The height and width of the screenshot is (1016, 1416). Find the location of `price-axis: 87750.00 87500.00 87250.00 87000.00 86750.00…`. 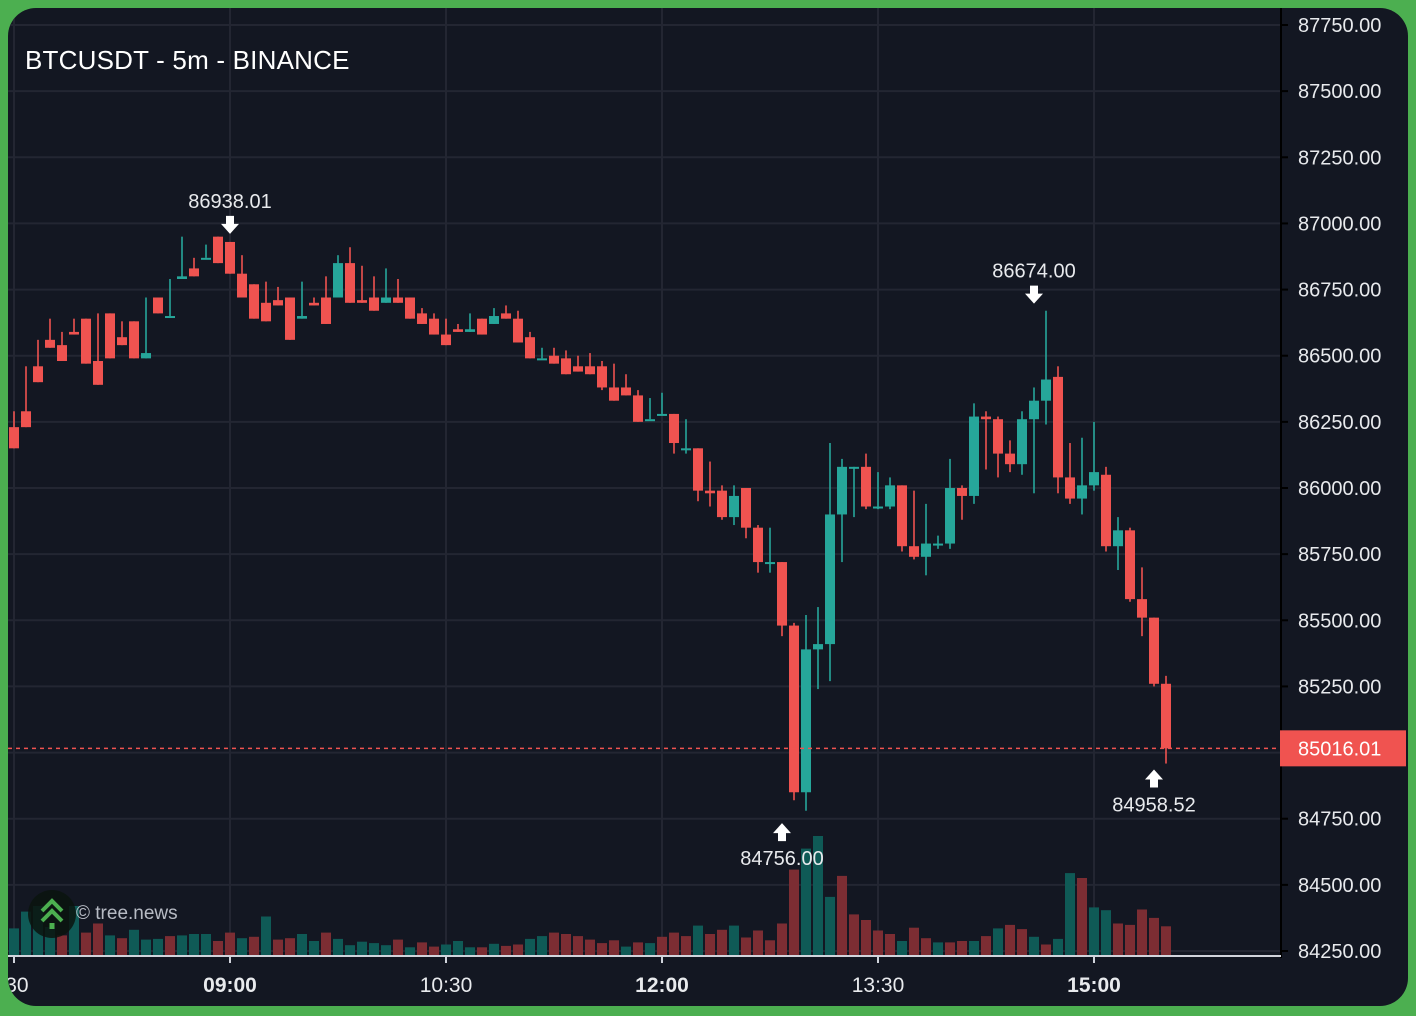

price-axis: 87750.00 87500.00 87250.00 87000.00 86750.00… is located at coordinates (1343, 485).